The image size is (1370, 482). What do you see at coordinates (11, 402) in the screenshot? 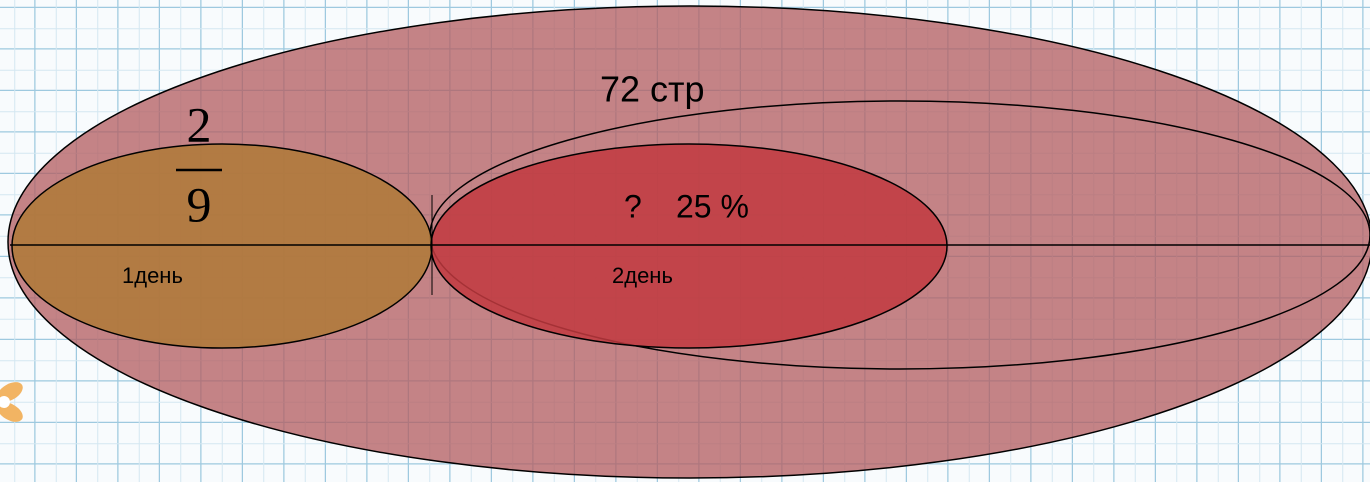
I see `flower-icon` at bounding box center [11, 402].